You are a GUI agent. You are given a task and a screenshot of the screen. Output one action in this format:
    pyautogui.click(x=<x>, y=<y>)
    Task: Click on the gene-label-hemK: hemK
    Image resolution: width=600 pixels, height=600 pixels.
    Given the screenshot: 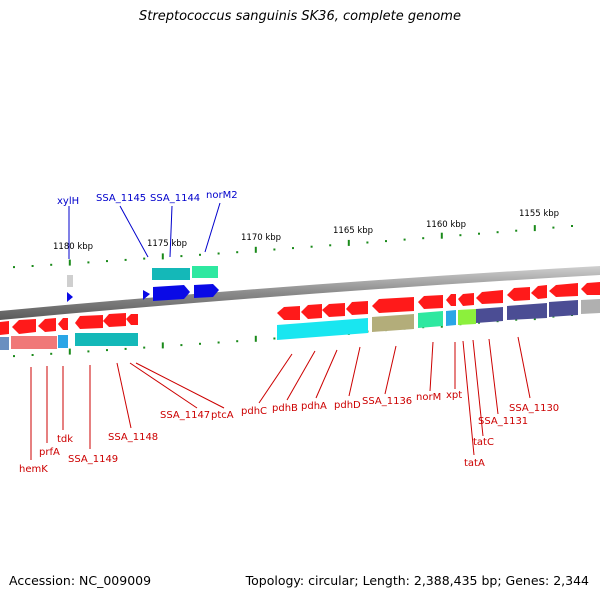 What is the action you would take?
    pyautogui.click(x=33, y=469)
    